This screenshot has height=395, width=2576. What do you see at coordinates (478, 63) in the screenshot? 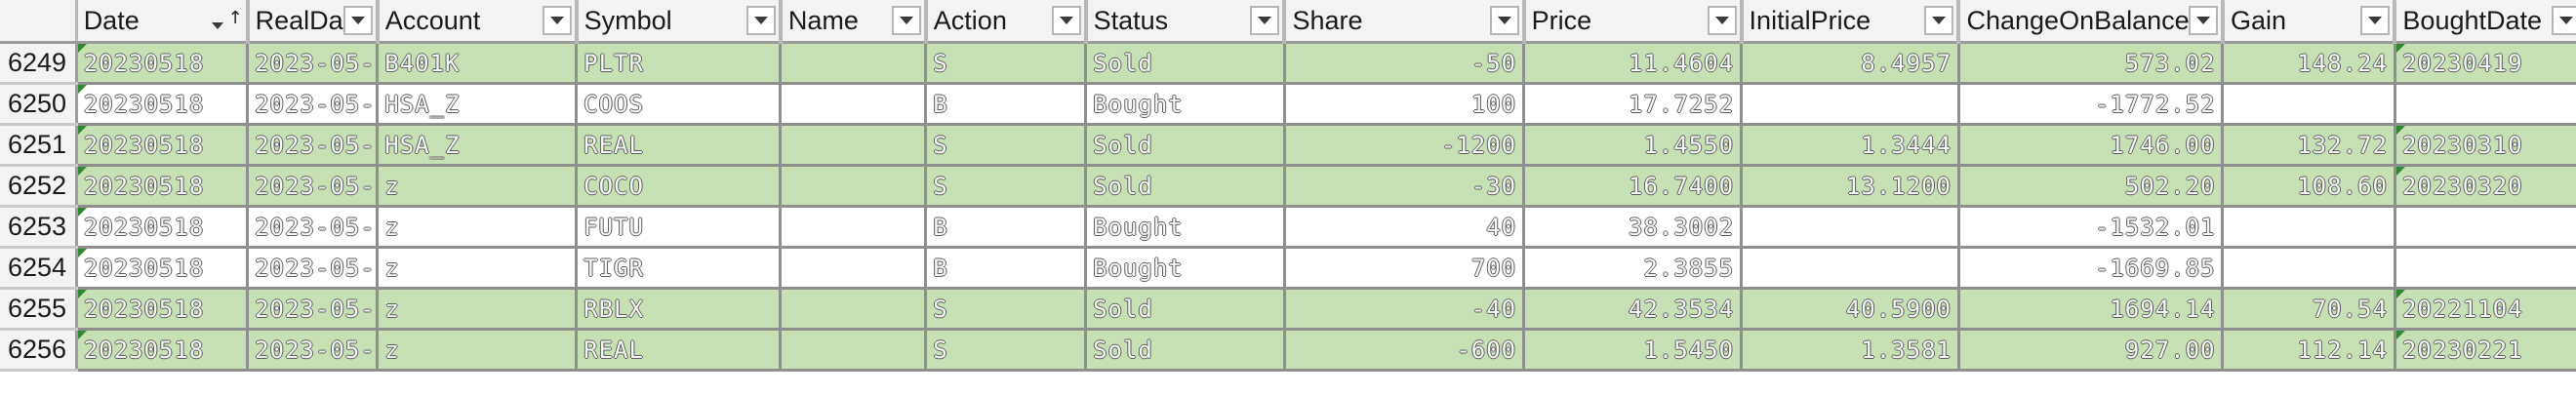
I see `cell-account: B401K` at bounding box center [478, 63].